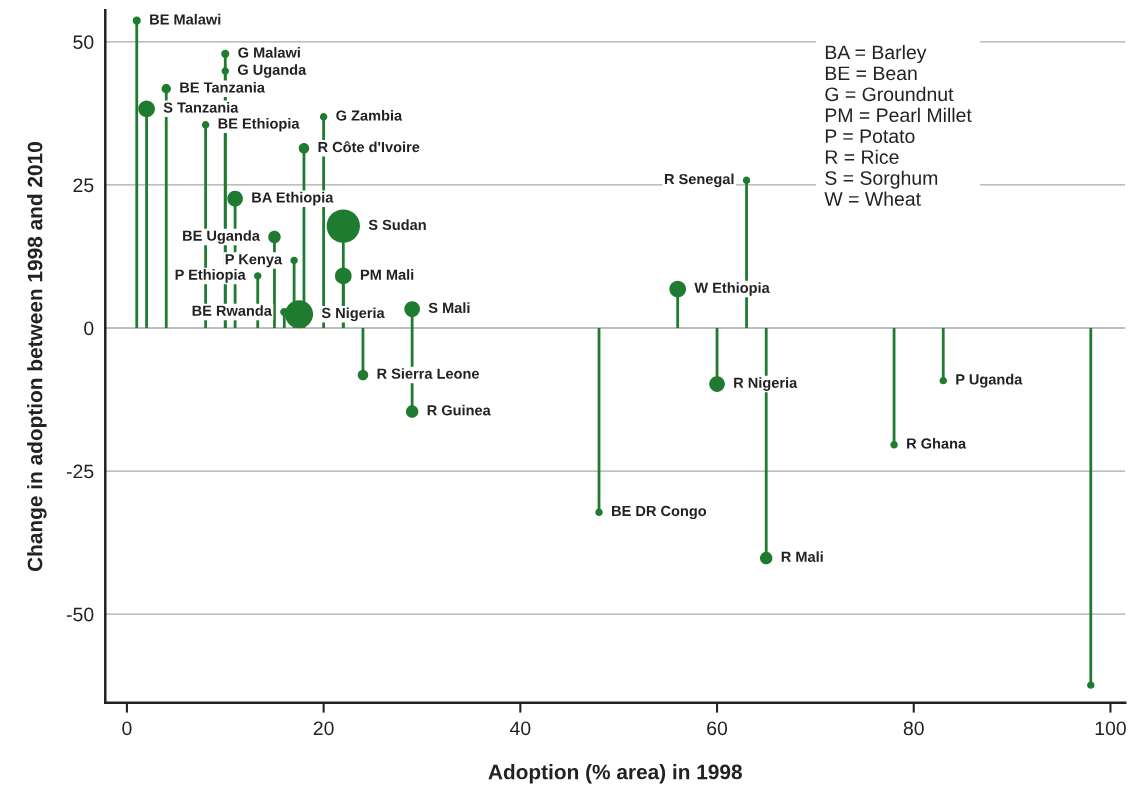 The width and height of the screenshot is (1132, 796). Describe the element at coordinates (210, 276) in the screenshot. I see `annotation: P Ethiopia` at that location.